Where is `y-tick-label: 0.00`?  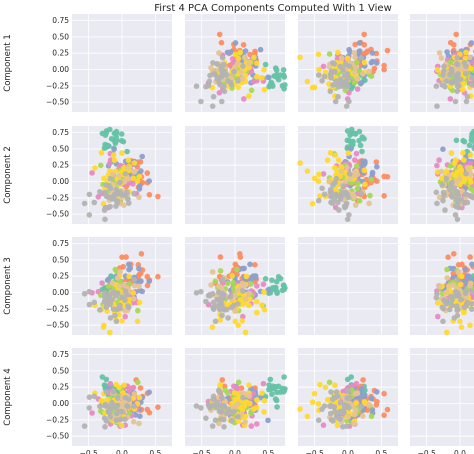
y-tick-label: 0.00 is located at coordinates (60, 181).